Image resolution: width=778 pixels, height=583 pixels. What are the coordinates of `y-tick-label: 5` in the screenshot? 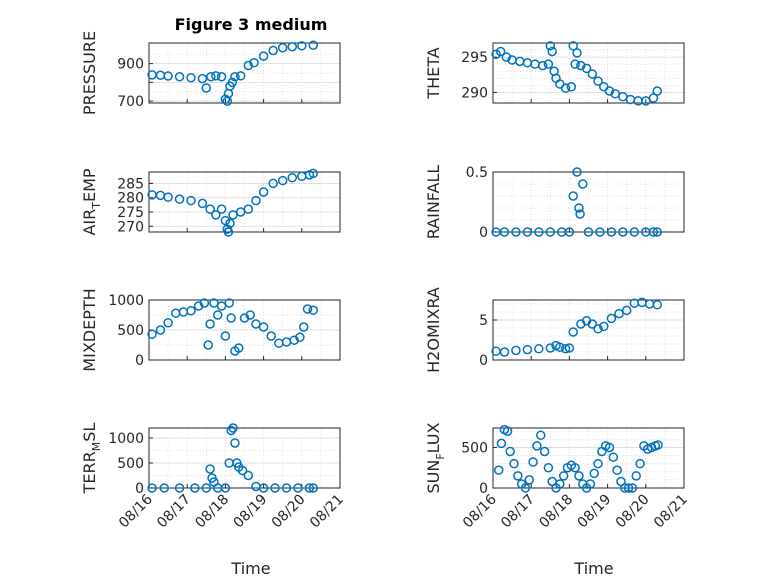 It's located at (483, 321).